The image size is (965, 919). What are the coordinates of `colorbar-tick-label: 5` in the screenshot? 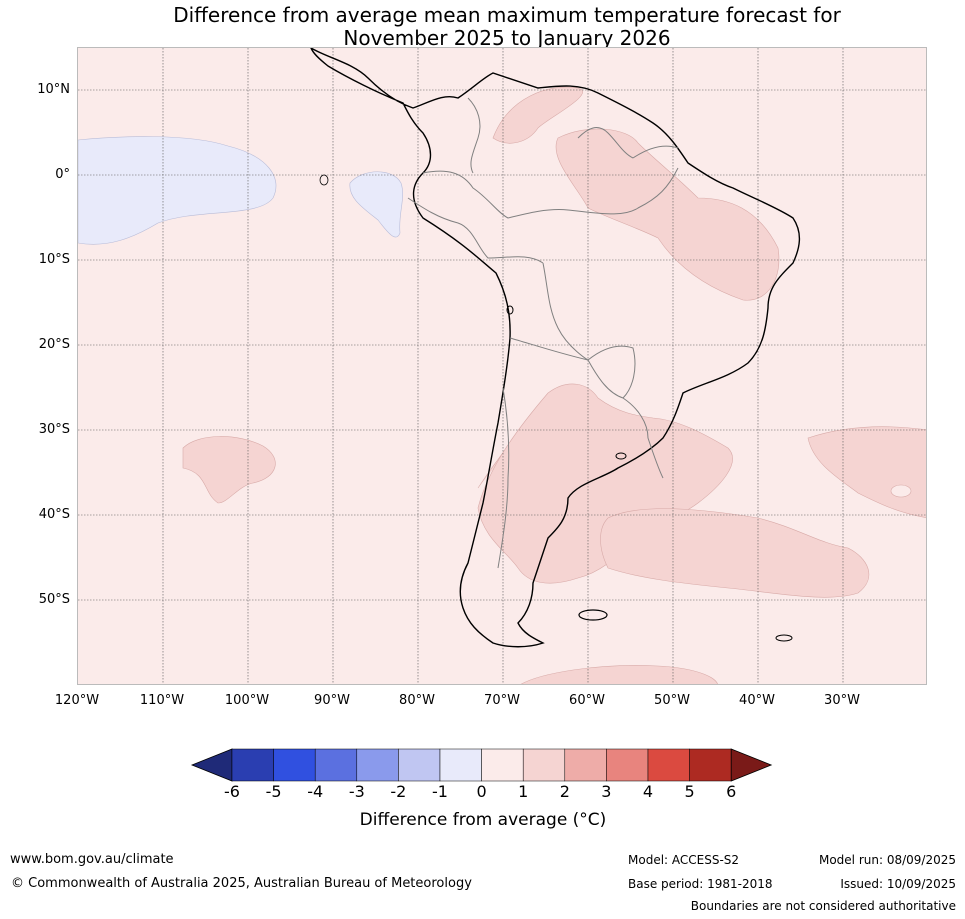 It's located at (689, 791).